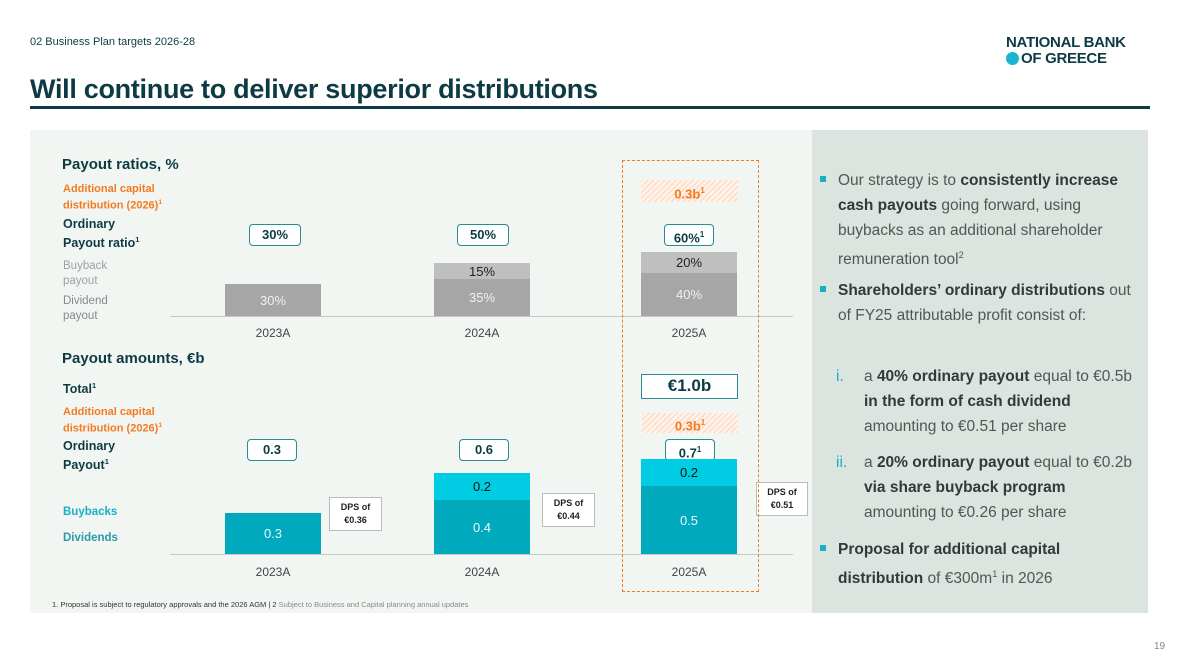 The image size is (1186, 663). Describe the element at coordinates (568, 510) in the screenshot. I see `dps-callout-2024: DPS of €0.44` at that location.